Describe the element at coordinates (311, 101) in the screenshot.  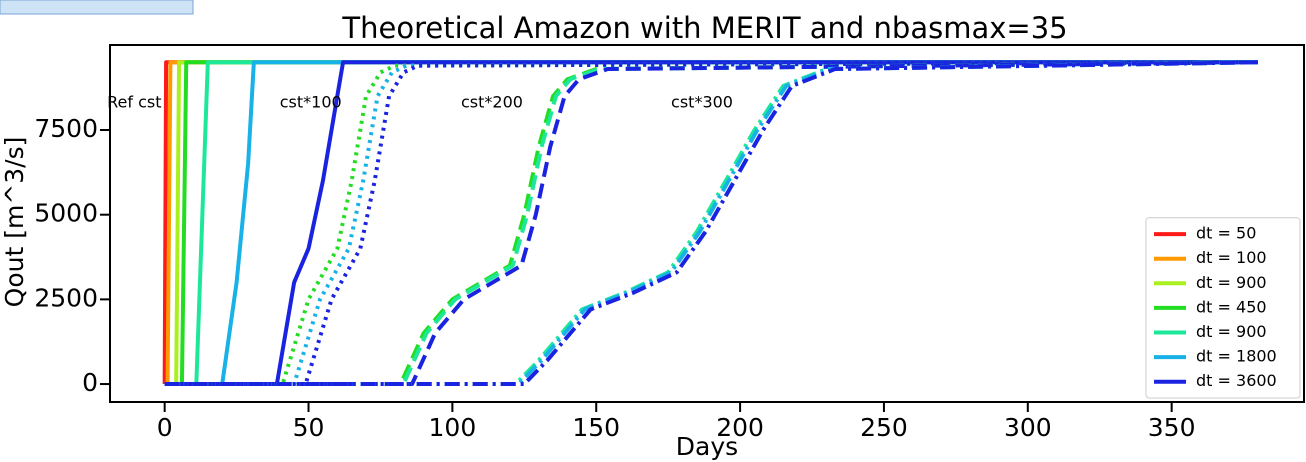
I see `annotation: cst*100` at that location.